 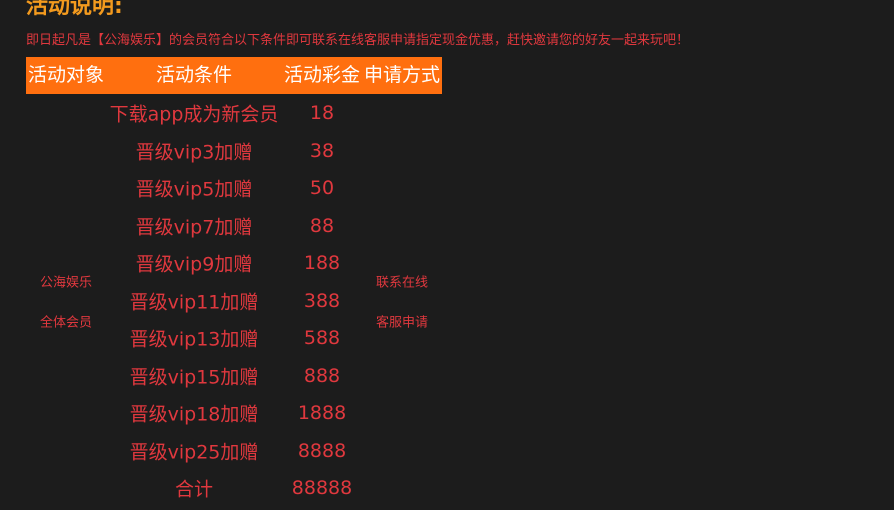 What do you see at coordinates (322, 150) in the screenshot?
I see `bonus-amount: 38` at bounding box center [322, 150].